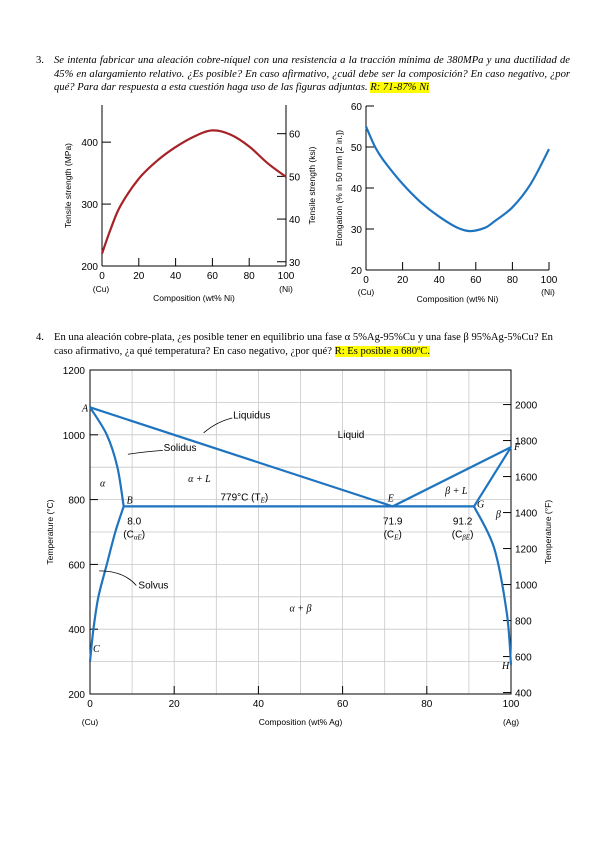 The width and height of the screenshot is (599, 848). What do you see at coordinates (295, 135) in the screenshot?
I see `y-right-tick-label: 60` at bounding box center [295, 135].